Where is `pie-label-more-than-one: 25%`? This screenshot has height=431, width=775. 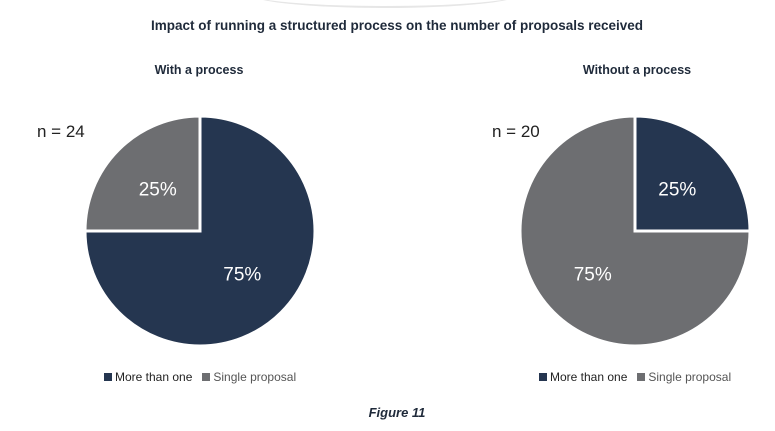 pie-label-more-than-one: 25% is located at coordinates (677, 190).